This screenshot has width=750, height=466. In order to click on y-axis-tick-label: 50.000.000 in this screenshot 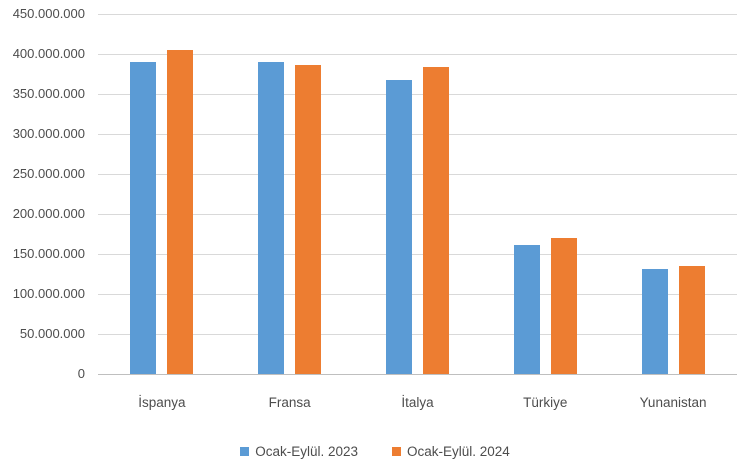, I will do `click(52, 333)`.